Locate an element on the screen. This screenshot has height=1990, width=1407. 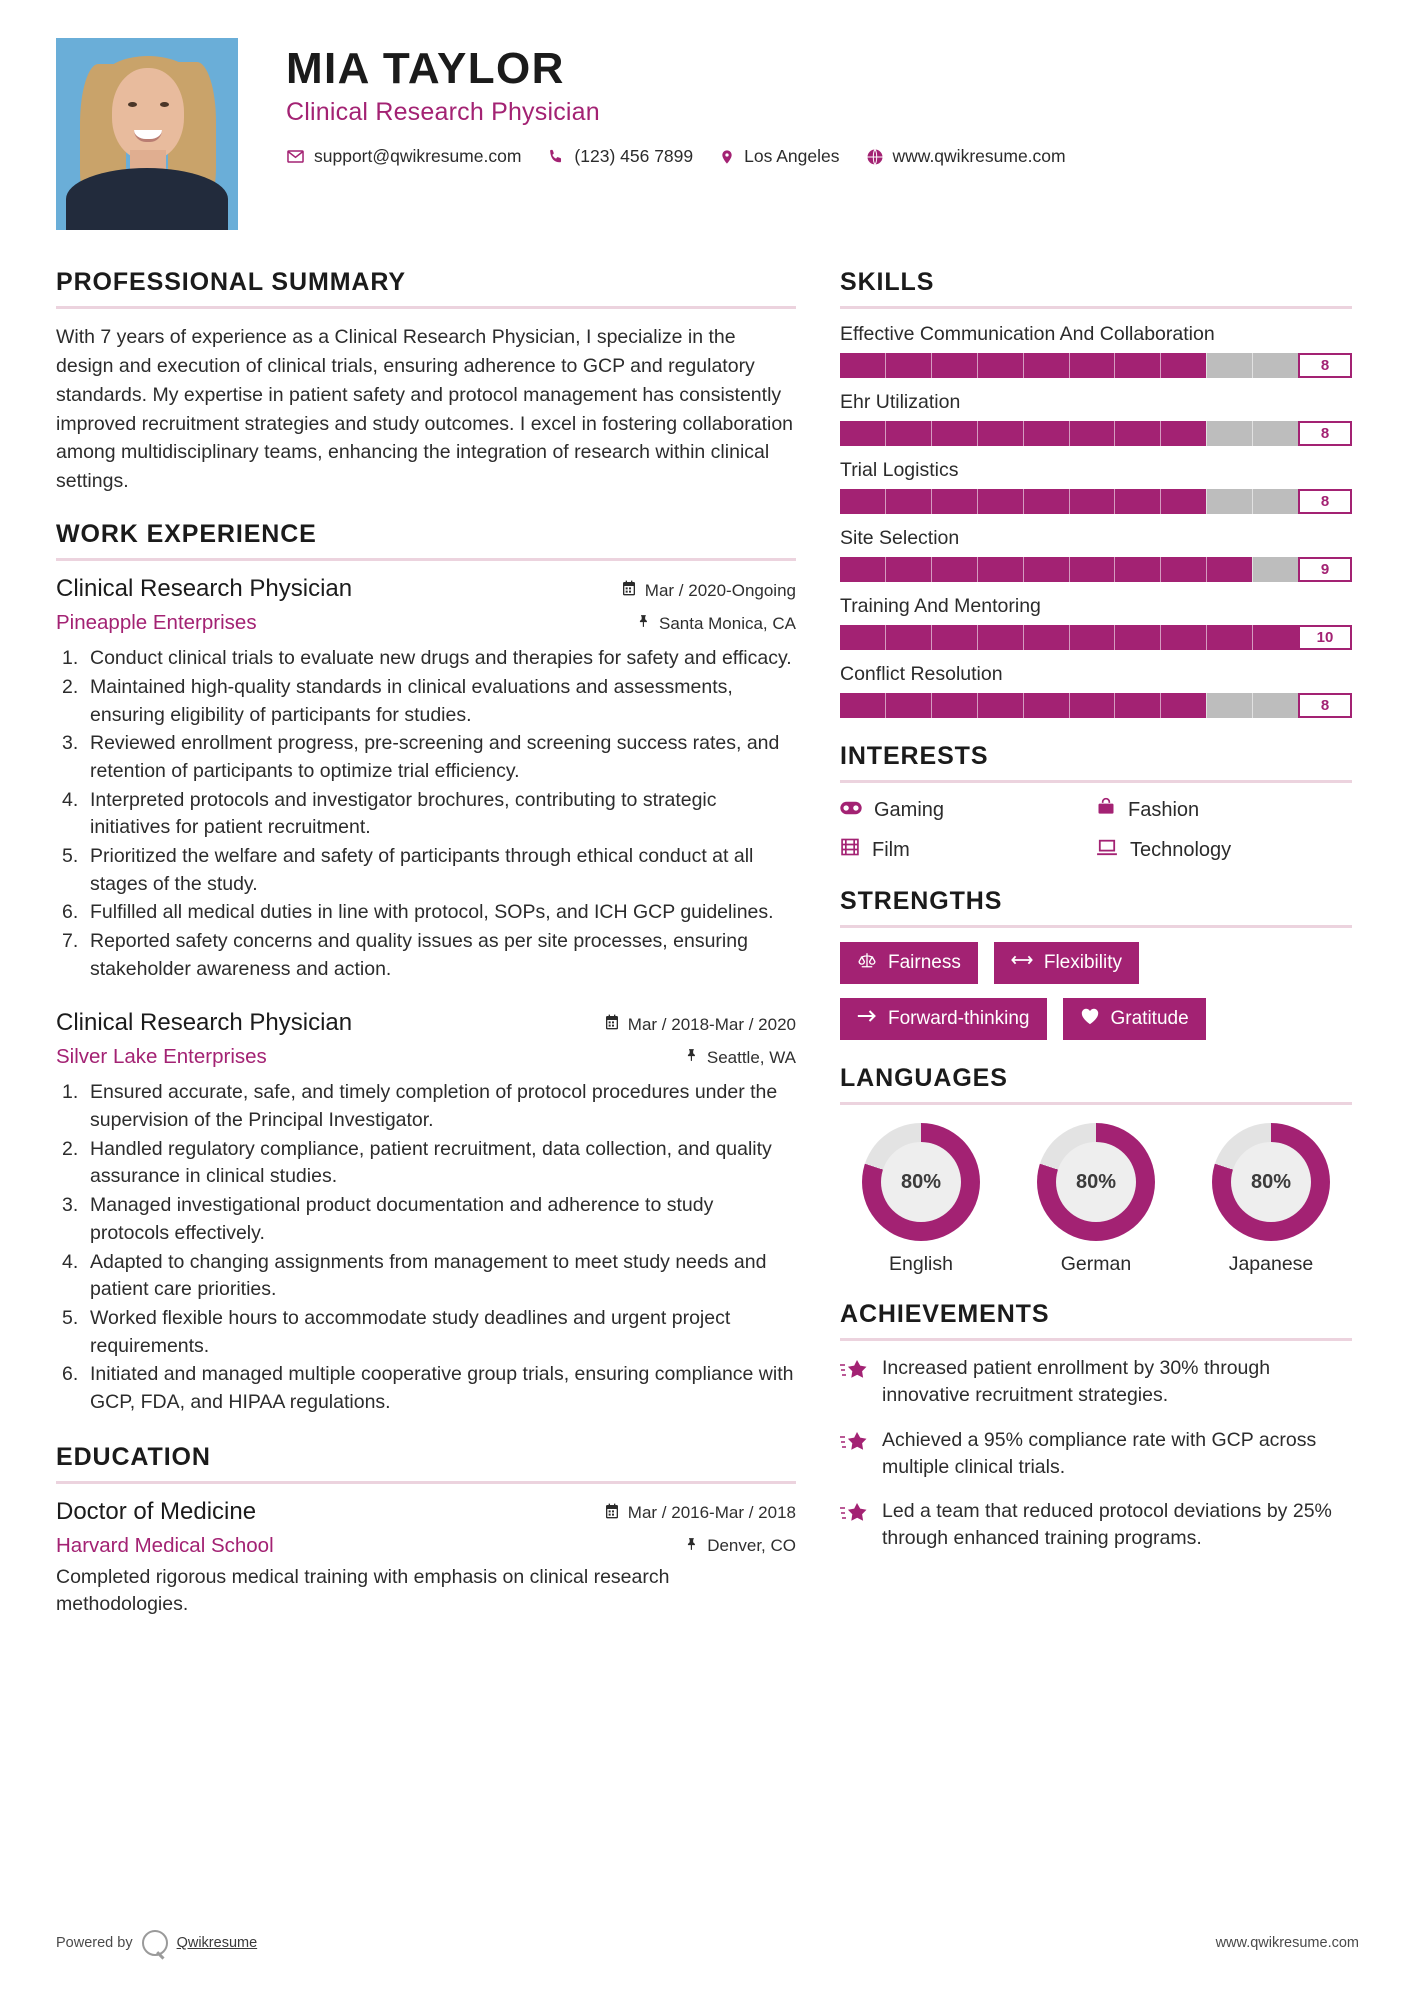
skill-label: Site Selection is located at coordinates (900, 538).